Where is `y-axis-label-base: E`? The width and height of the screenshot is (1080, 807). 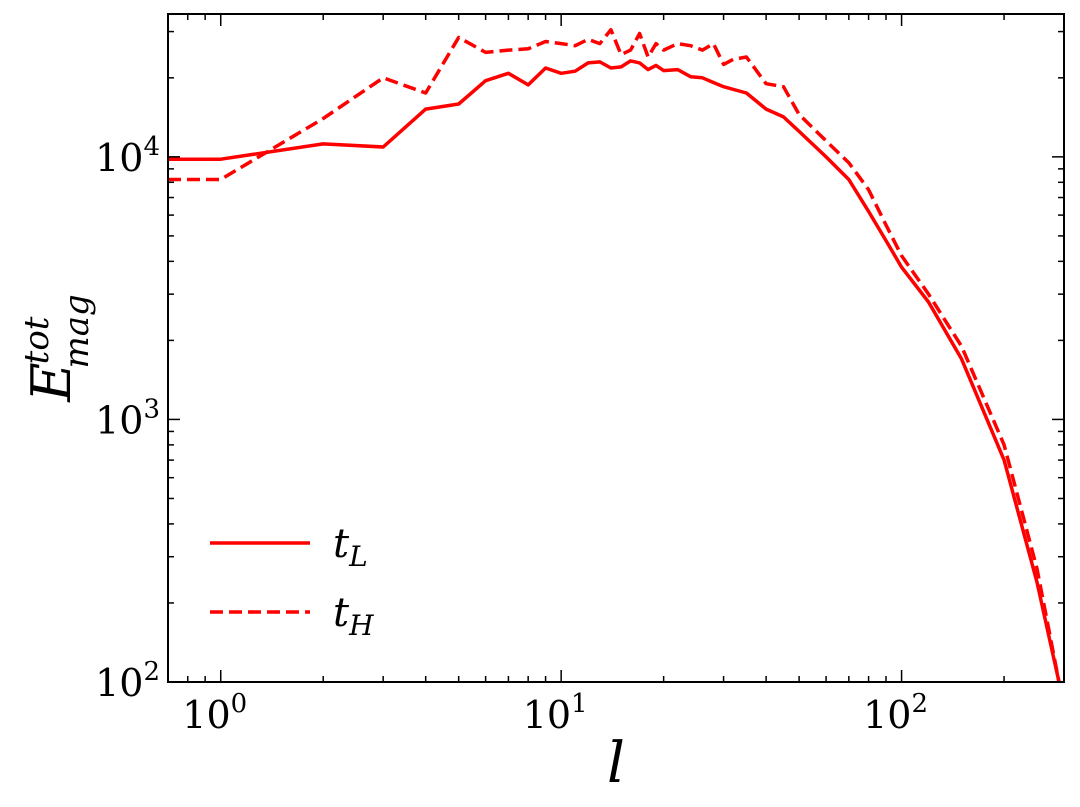 y-axis-label-base: E is located at coordinates (51, 382).